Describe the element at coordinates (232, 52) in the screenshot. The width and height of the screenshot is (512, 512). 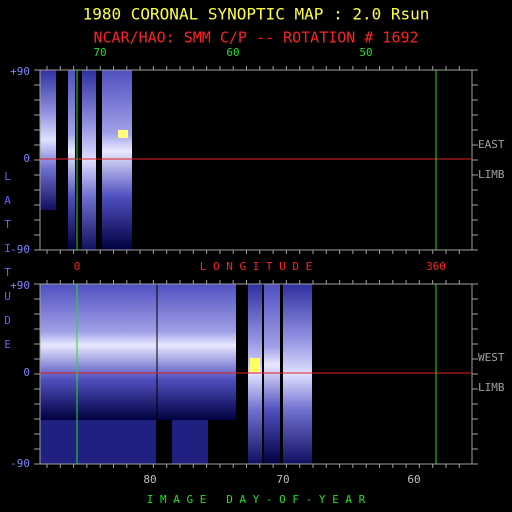
I see `top-tick: 60` at that location.